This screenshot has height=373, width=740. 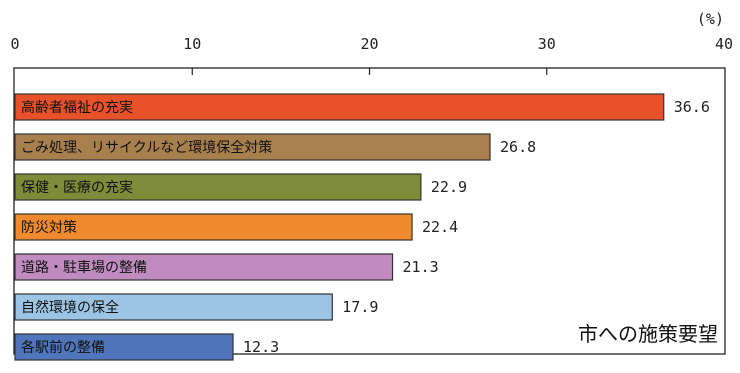 I want to click on bar-row: 道路・駐車場の整備 21.3, so click(x=226, y=267).